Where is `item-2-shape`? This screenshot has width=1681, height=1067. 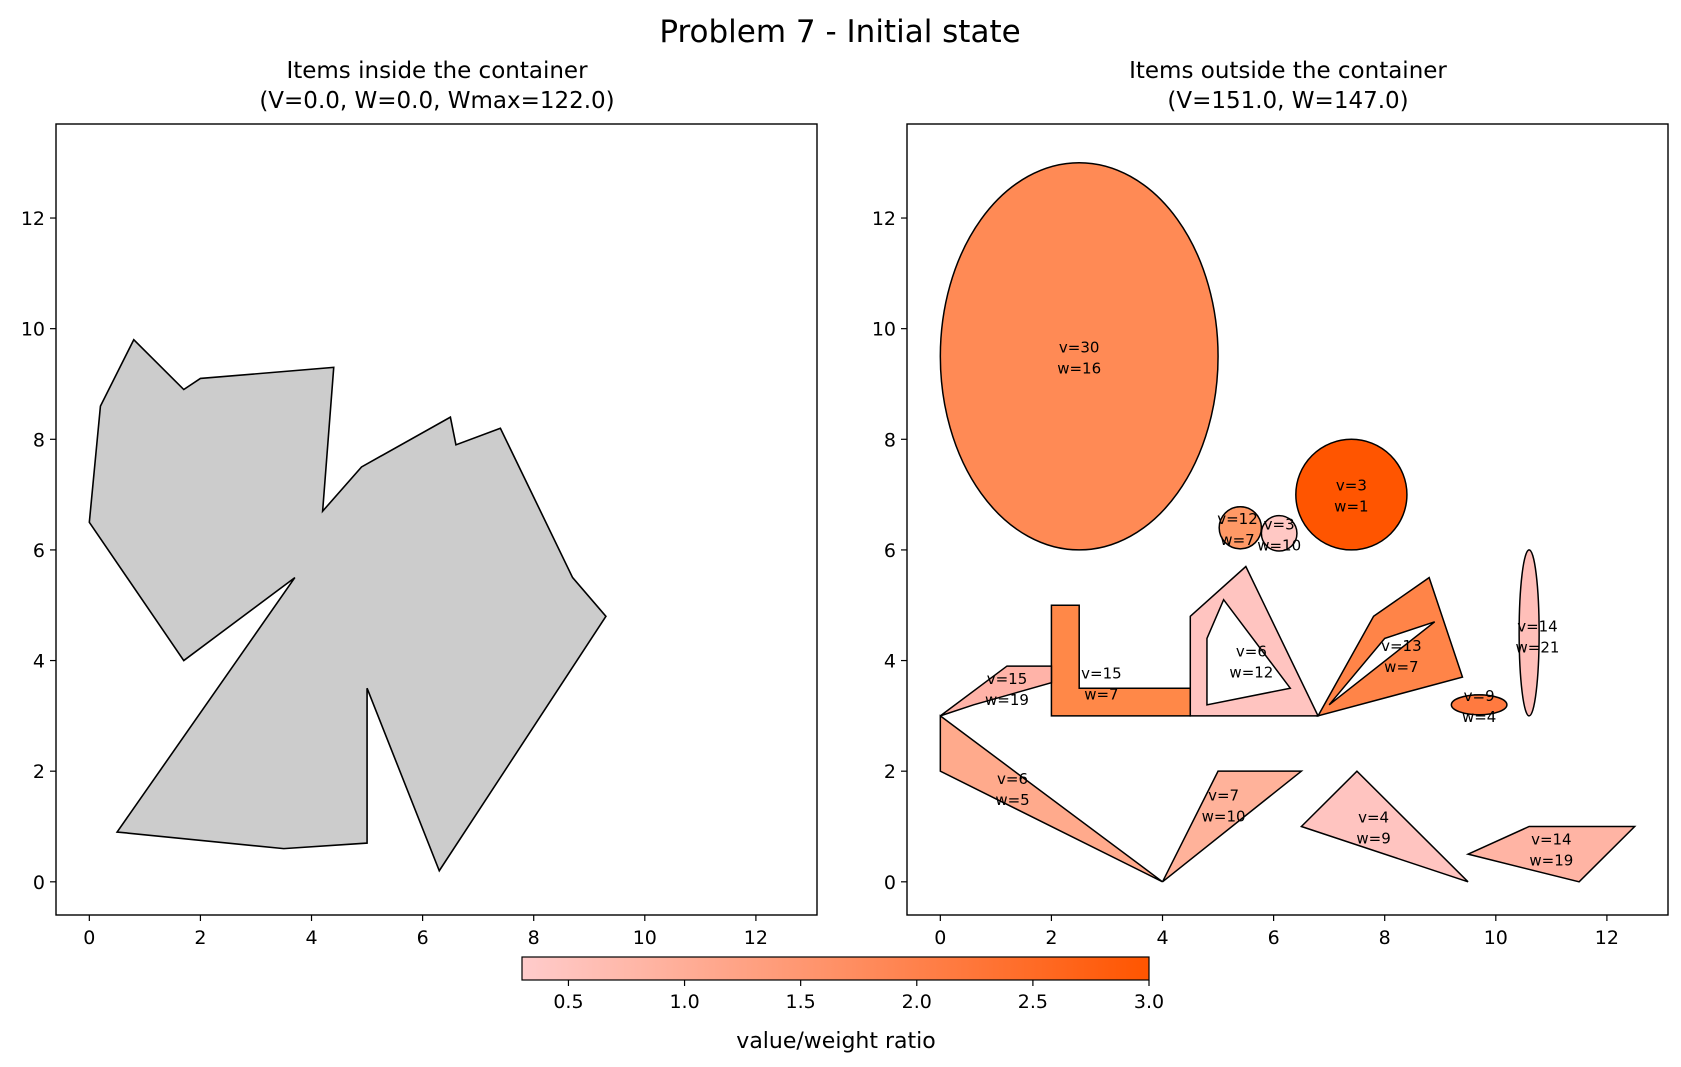 item-2-shape is located at coordinates (1240, 528).